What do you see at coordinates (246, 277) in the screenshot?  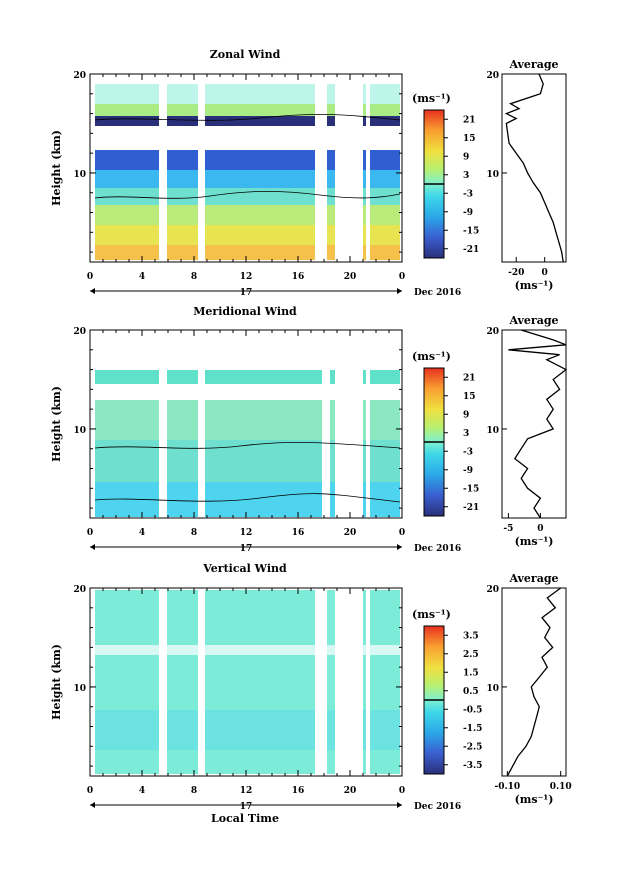 I see `x-tick-label: 12` at bounding box center [246, 277].